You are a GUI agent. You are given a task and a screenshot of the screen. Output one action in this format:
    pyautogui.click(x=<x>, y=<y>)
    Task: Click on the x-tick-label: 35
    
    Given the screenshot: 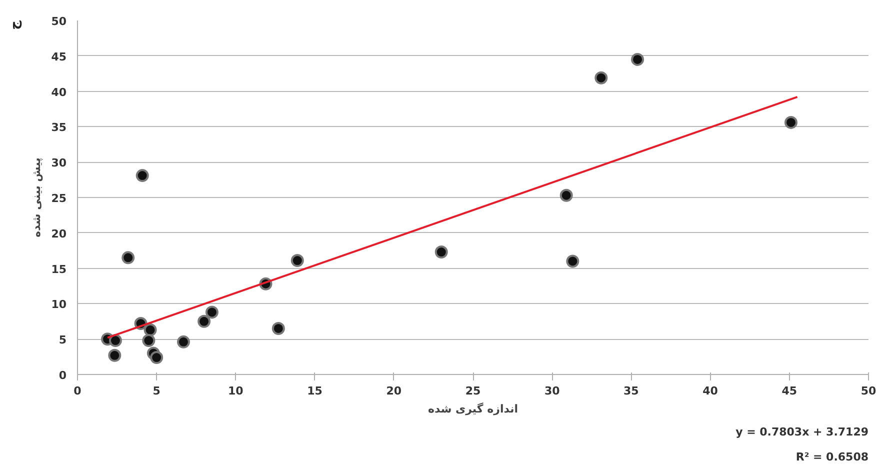 What is the action you would take?
    pyautogui.click(x=631, y=391)
    